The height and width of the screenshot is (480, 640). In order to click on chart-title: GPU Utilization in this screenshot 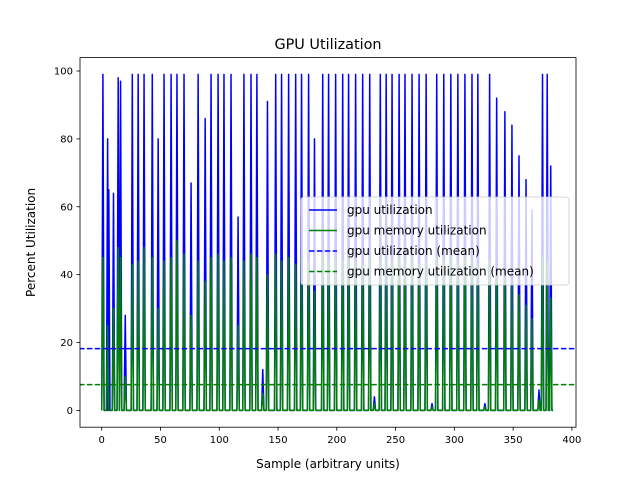, I will do `click(327, 45)`.